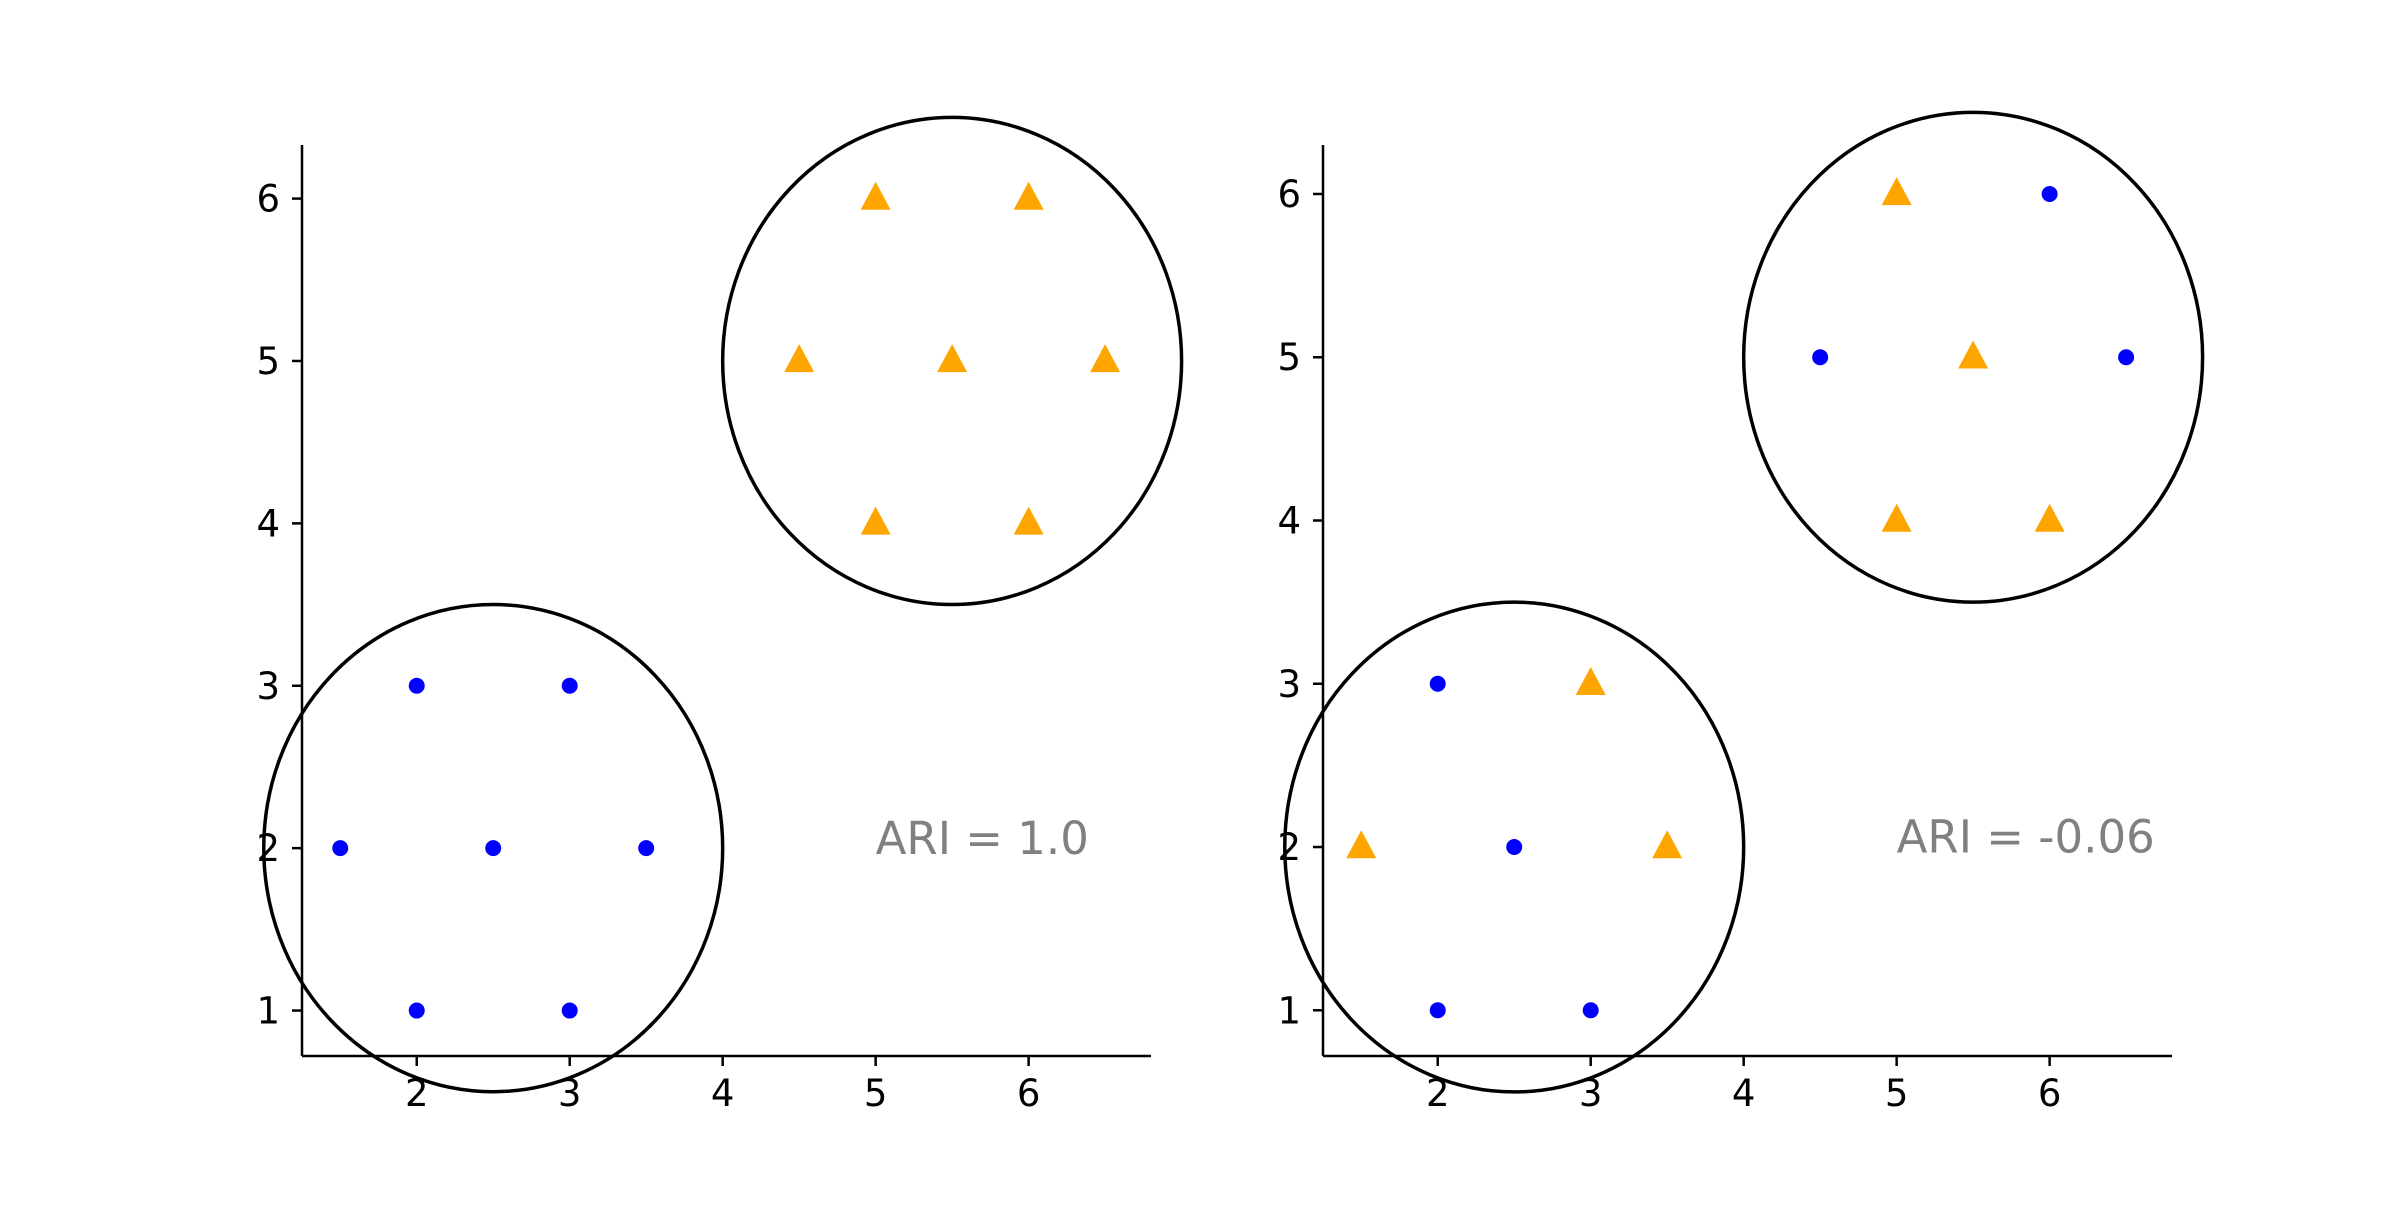  Describe the element at coordinates (982, 838) in the screenshot. I see `ari-annotation: ARI = 1.0` at that location.